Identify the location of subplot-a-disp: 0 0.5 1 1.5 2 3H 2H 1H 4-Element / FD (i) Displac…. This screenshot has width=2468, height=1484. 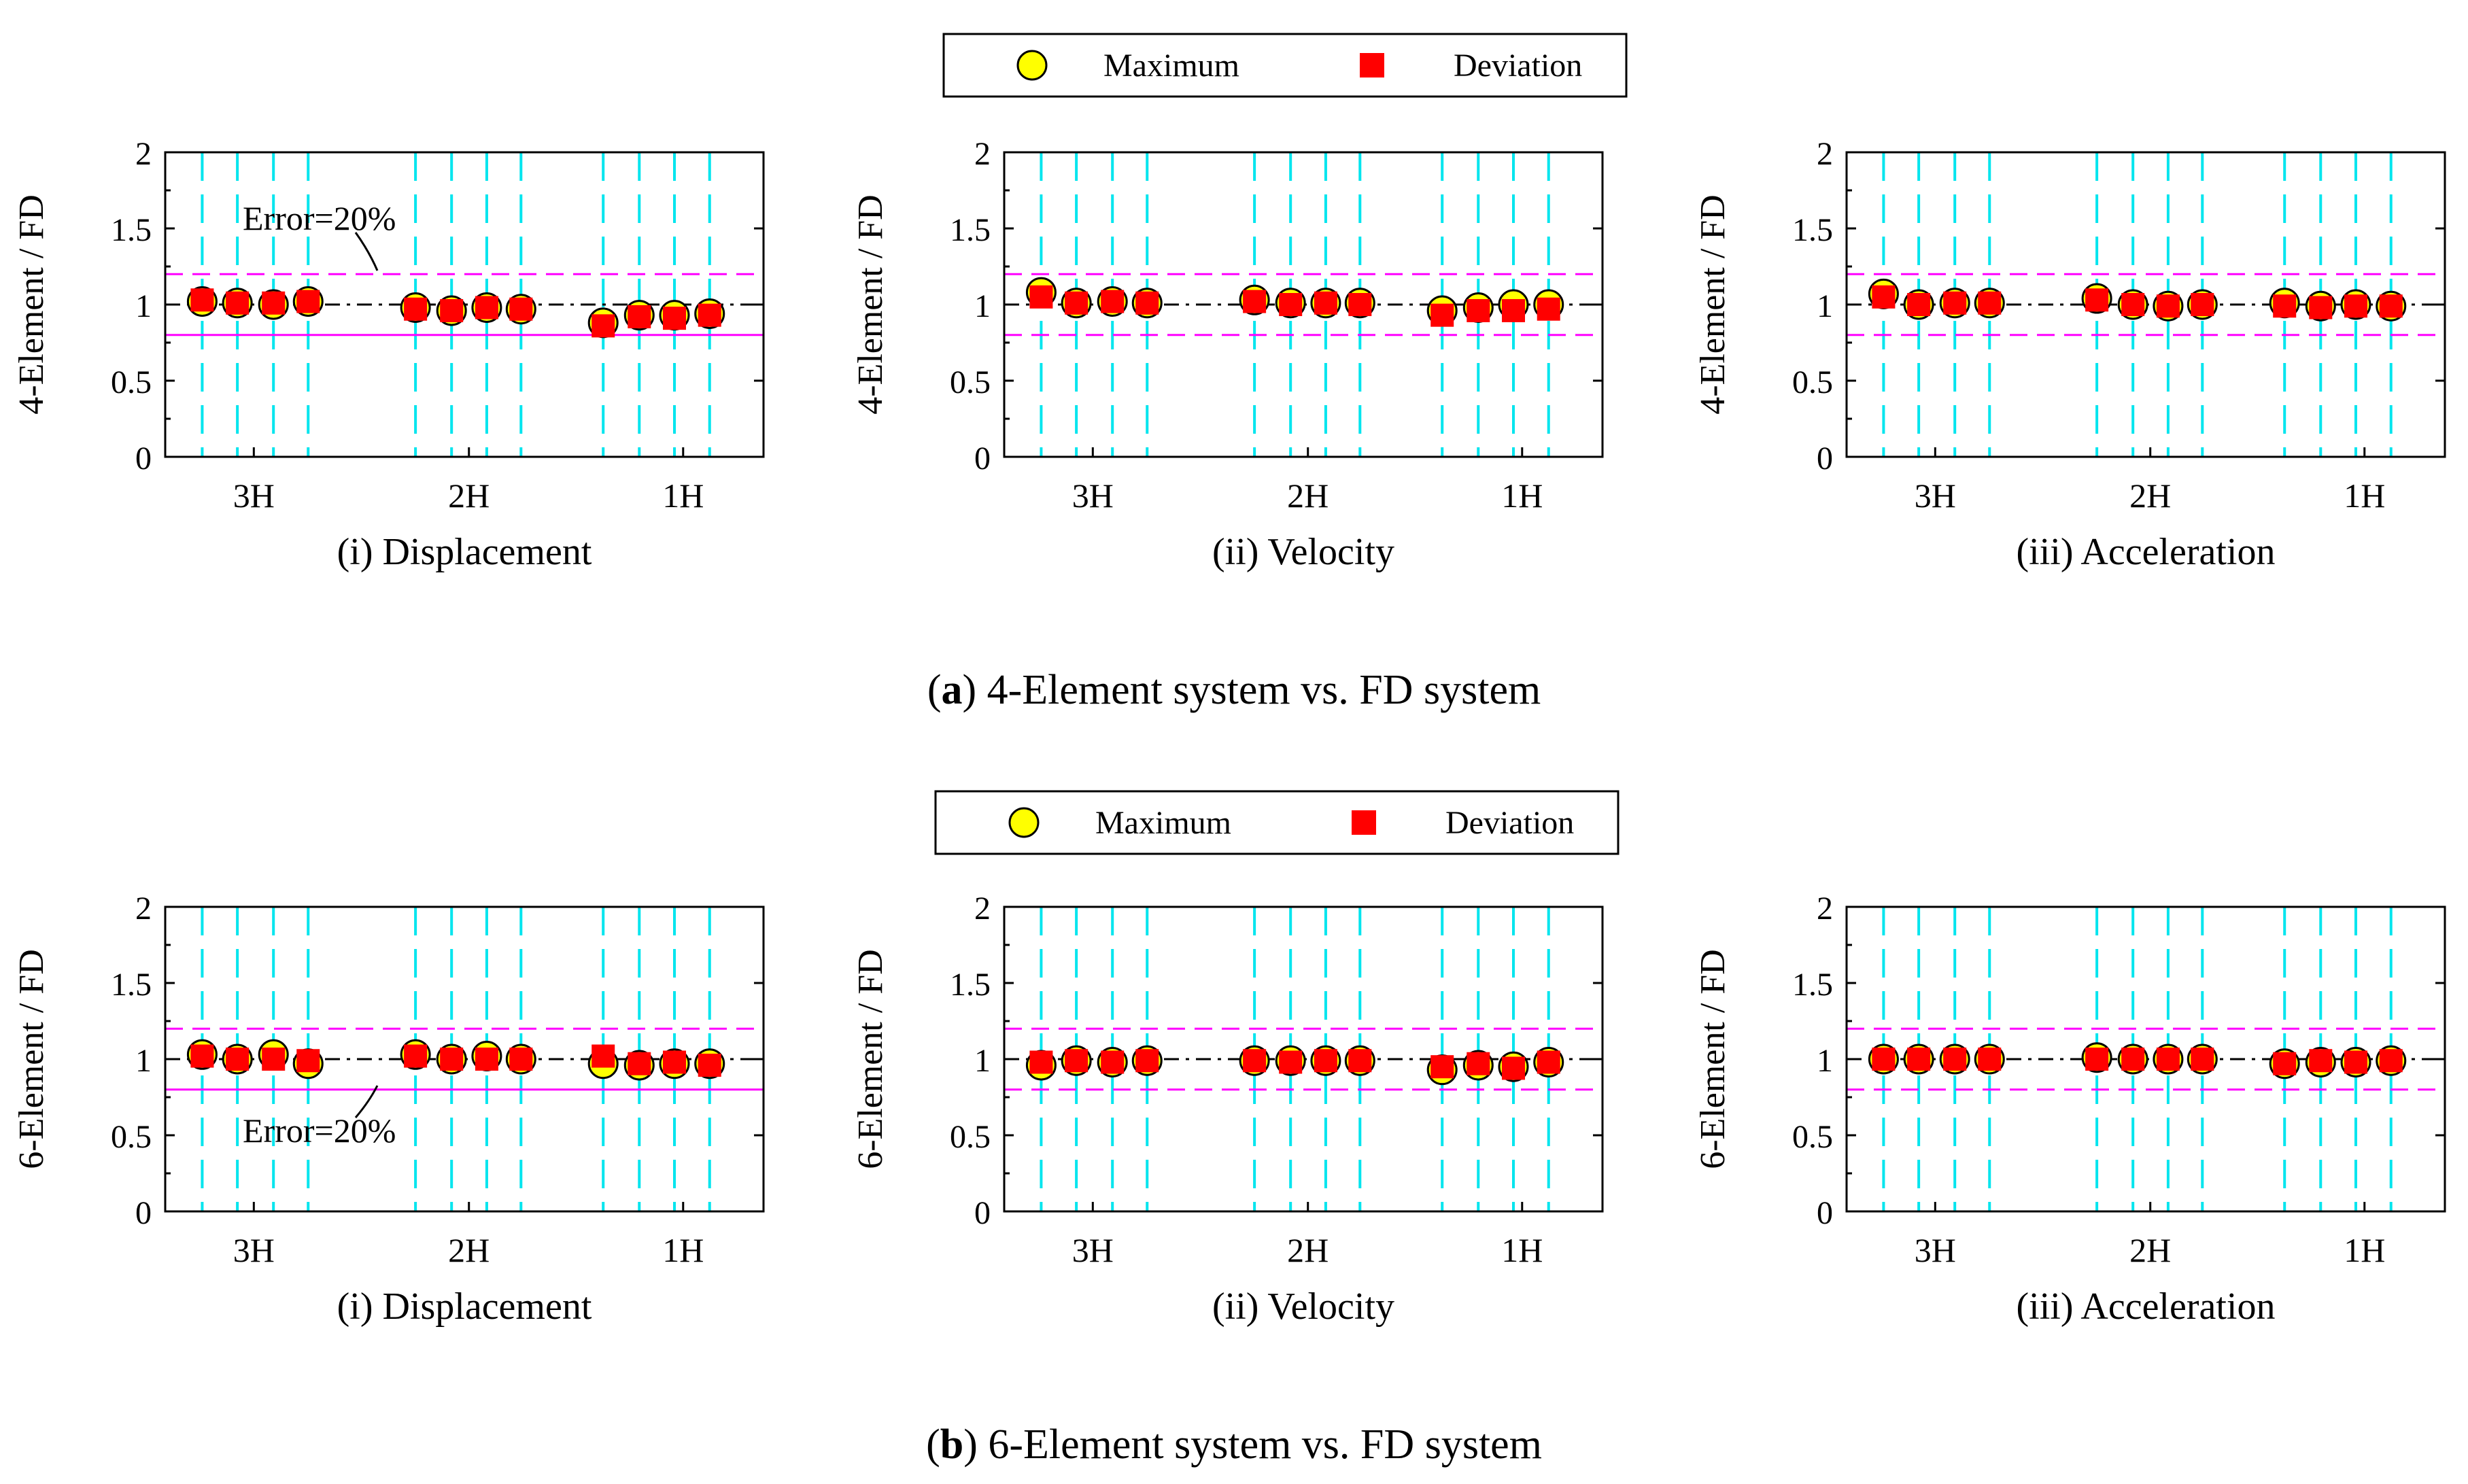
(388, 354).